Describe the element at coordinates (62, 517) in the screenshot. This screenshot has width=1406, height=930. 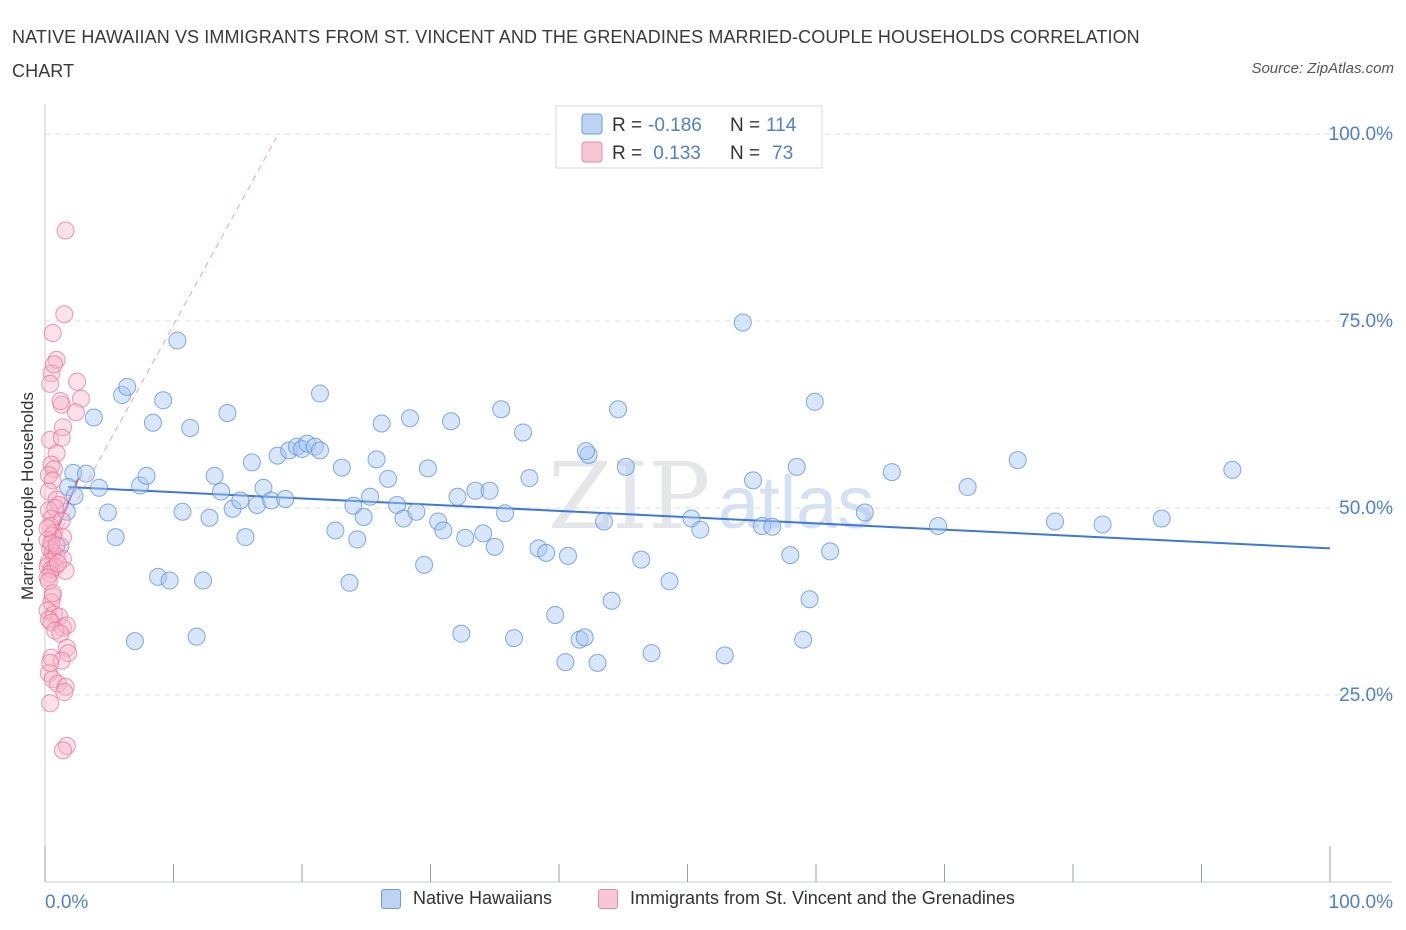
I see `trend-line-pink` at that location.